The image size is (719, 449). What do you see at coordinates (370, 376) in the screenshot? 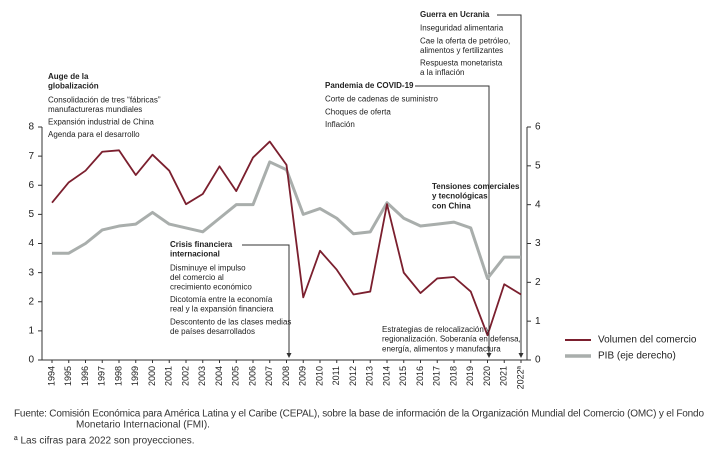
I see `x-tick-label: 2013` at bounding box center [370, 376].